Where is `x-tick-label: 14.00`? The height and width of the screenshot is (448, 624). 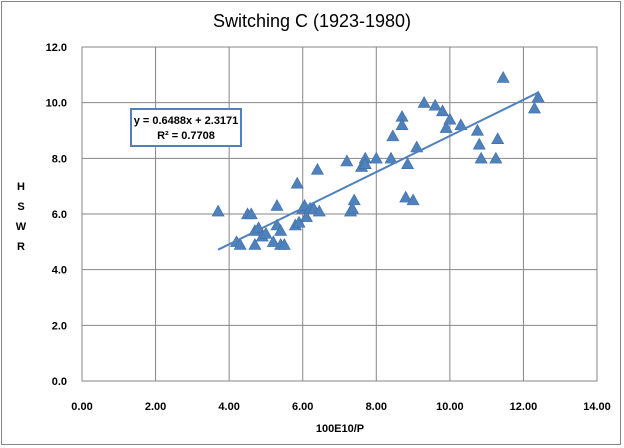
x-tick-label: 14.00 is located at coordinates (597, 407).